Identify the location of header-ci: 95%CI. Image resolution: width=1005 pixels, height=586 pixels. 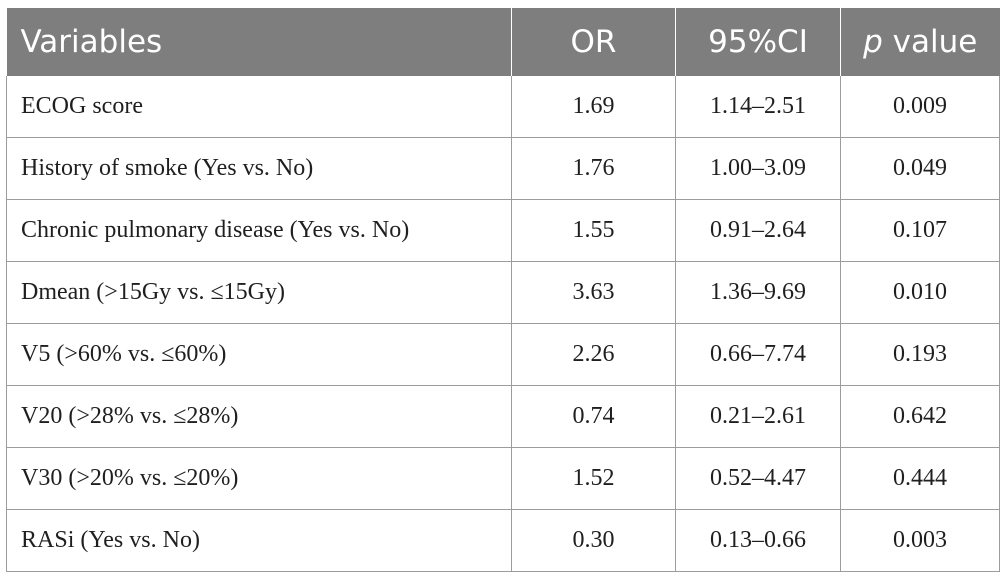
(758, 42).